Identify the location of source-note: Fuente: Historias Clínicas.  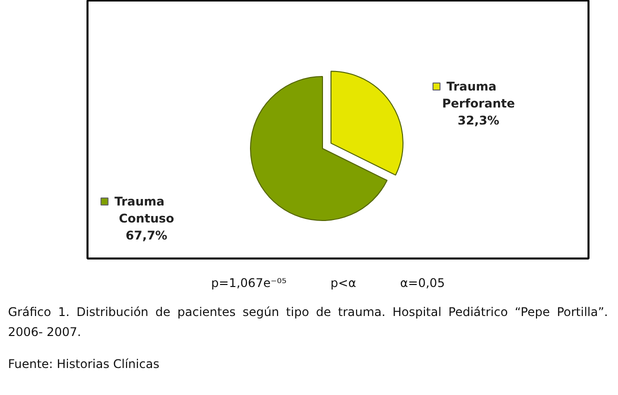
(84, 365).